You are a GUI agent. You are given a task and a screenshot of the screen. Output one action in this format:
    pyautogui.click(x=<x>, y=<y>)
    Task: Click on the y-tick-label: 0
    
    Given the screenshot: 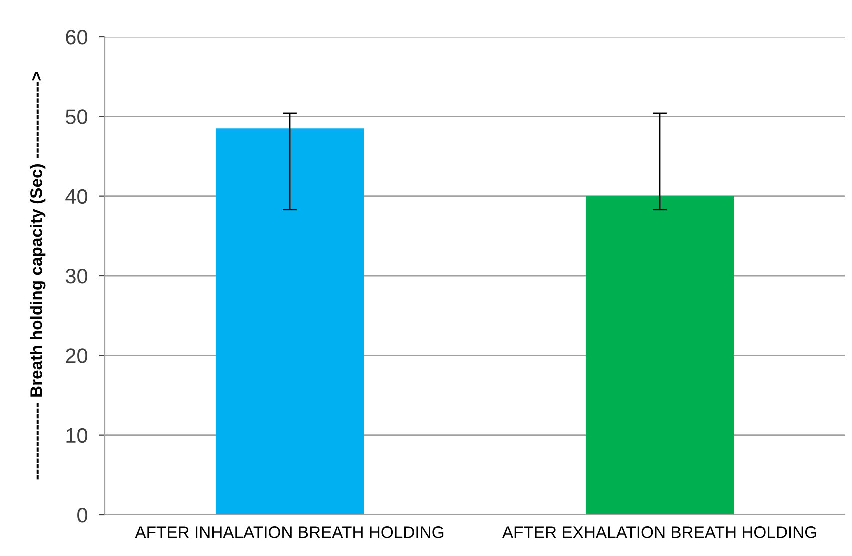 What is the action you would take?
    pyautogui.click(x=83, y=515)
    